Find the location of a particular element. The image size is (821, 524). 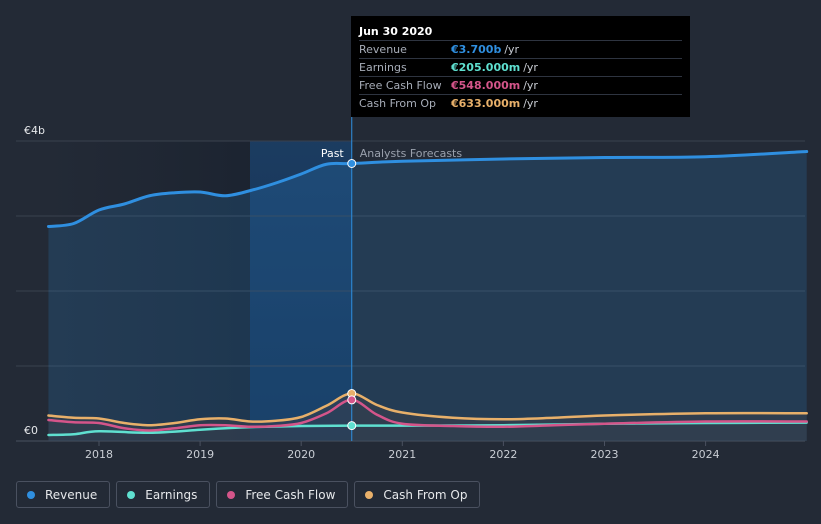

revenue-line is located at coordinates (427, 189).